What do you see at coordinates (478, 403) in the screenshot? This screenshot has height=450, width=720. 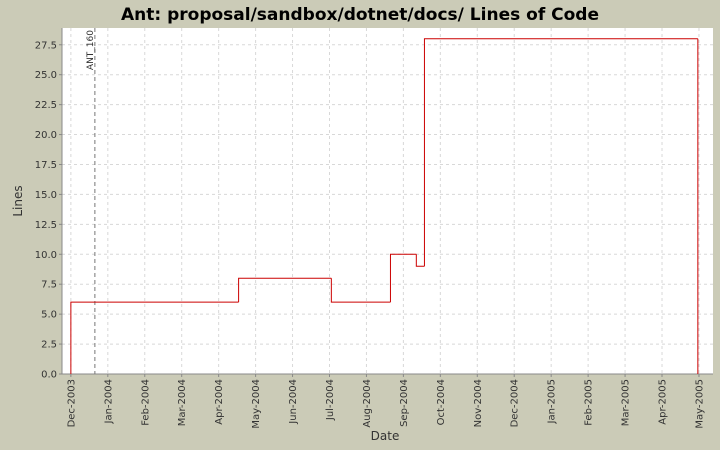 I see `x-tick-label: Nov-2004` at bounding box center [478, 403].